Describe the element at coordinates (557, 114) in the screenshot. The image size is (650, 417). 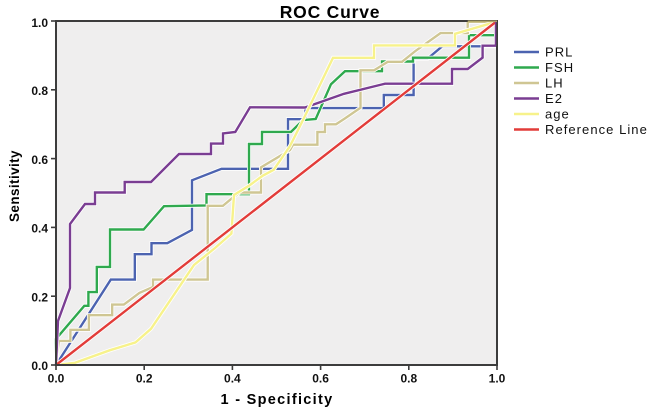
I see `svg-text: age` at that location.